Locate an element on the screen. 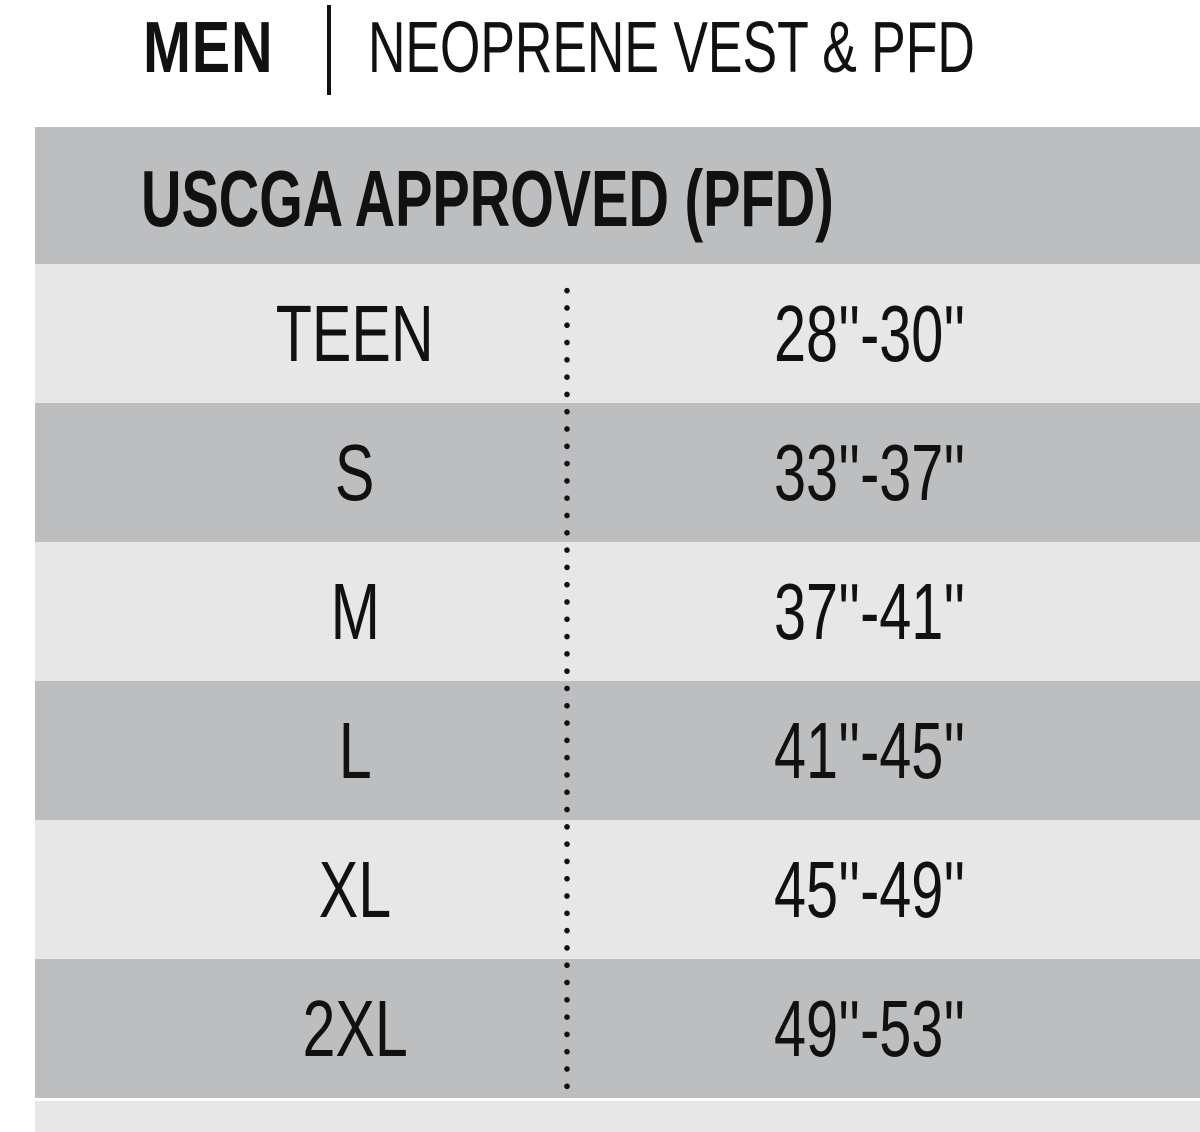 This screenshot has height=1132, width=1200. table-row: M 37''-41'' is located at coordinates (617, 611).